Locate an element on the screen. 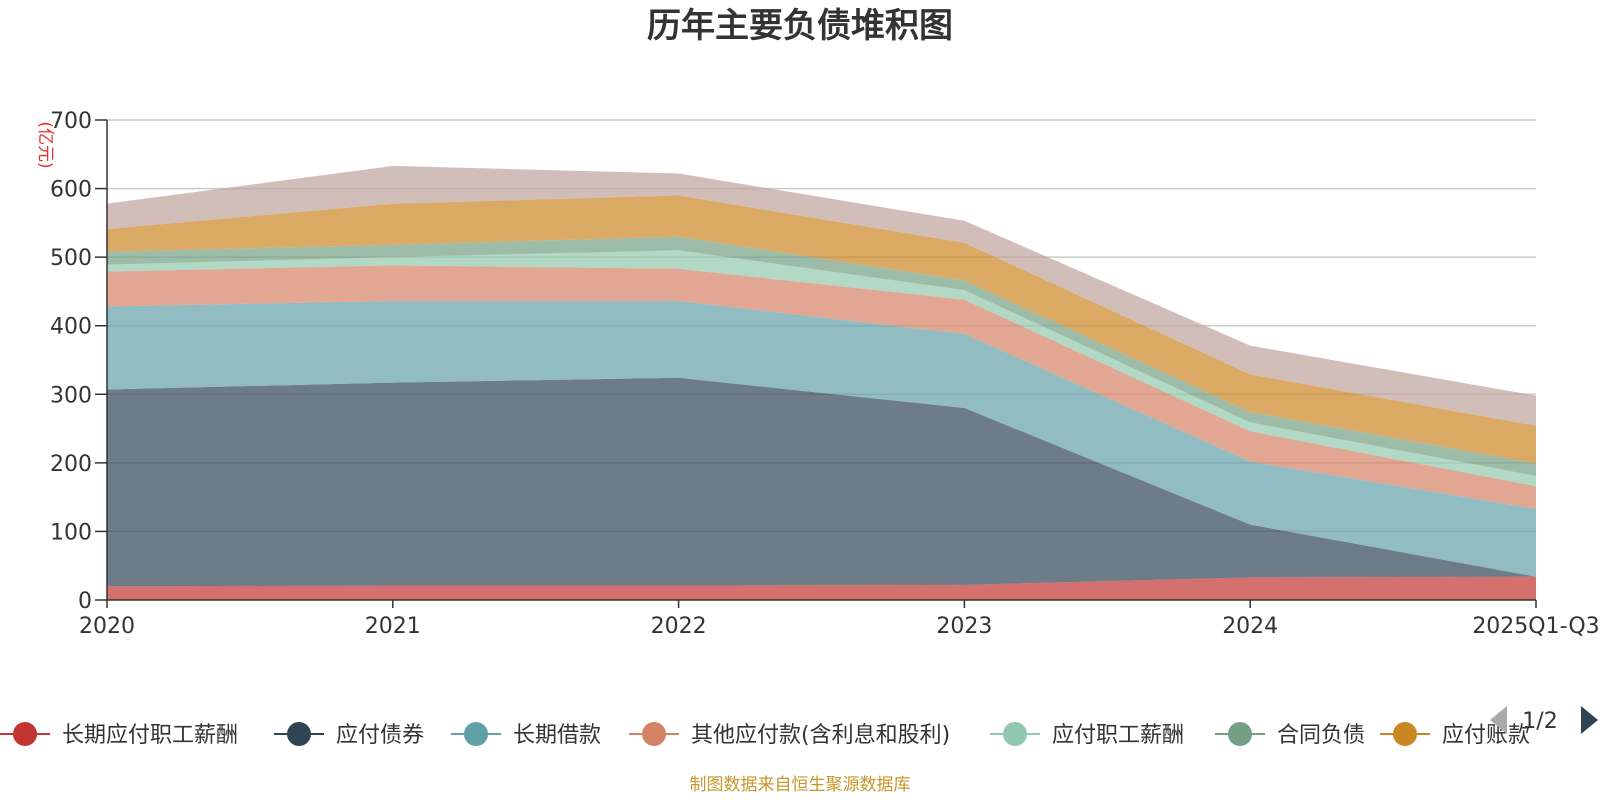 This screenshot has height=800, width=1600. triangle-left-icon is located at coordinates (1498, 720).